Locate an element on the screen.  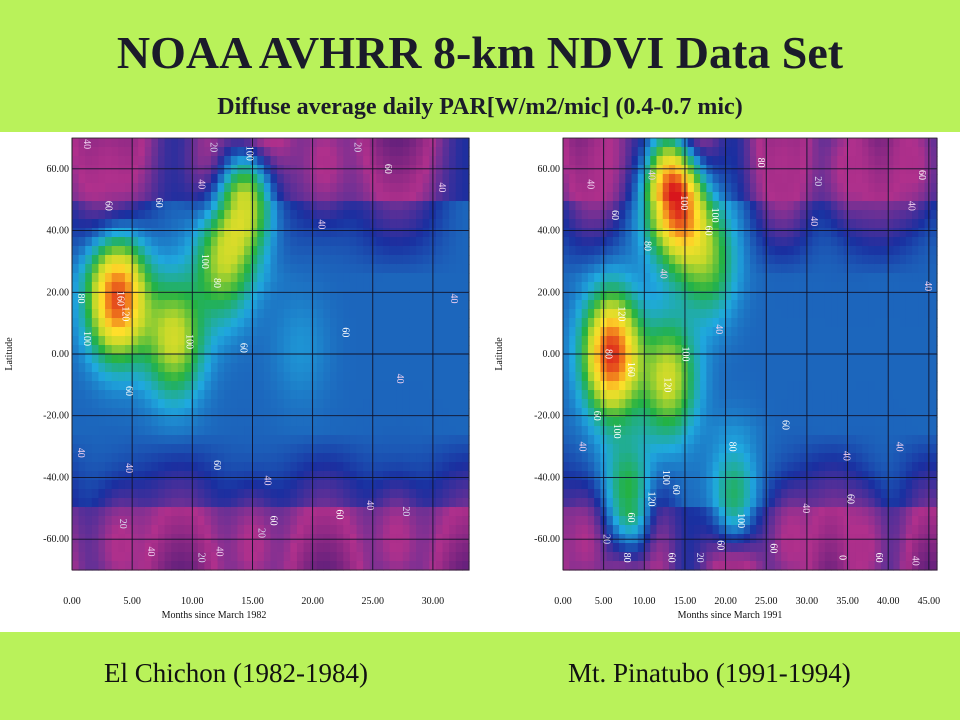
y-tick-label: 0.00 is located at coordinates (61, 354).